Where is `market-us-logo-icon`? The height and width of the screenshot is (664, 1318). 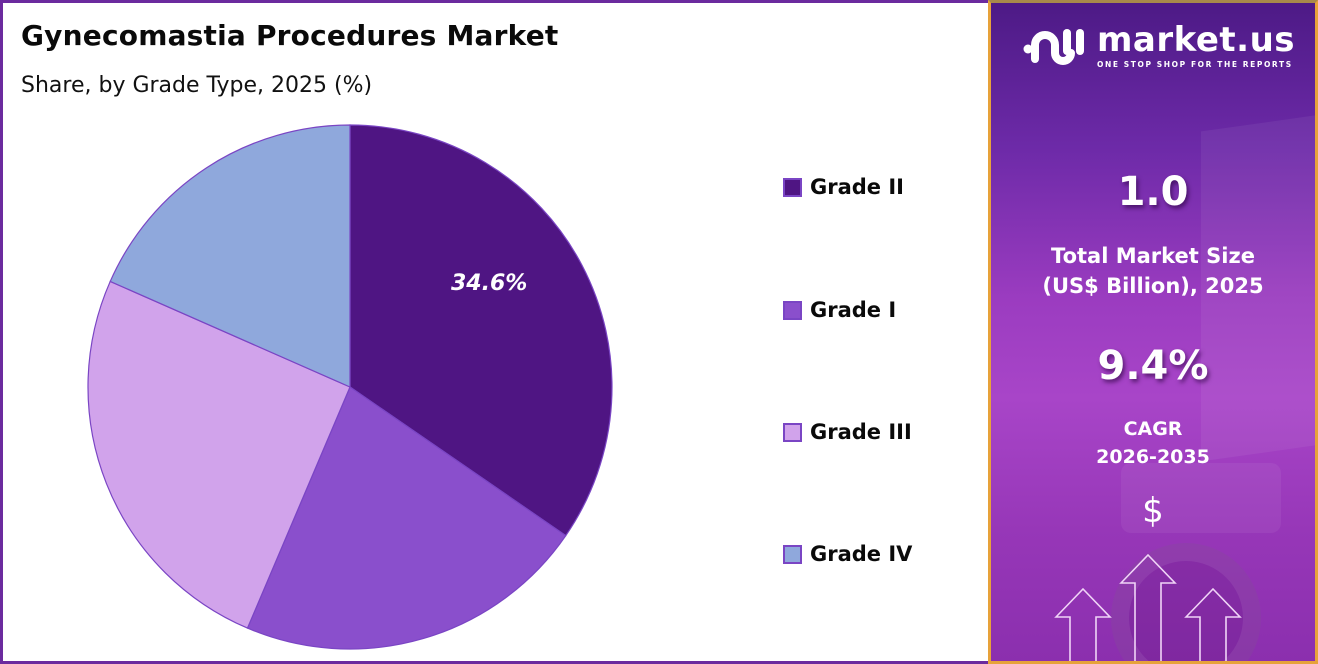 market-us-logo-icon is located at coordinates (1053, 47).